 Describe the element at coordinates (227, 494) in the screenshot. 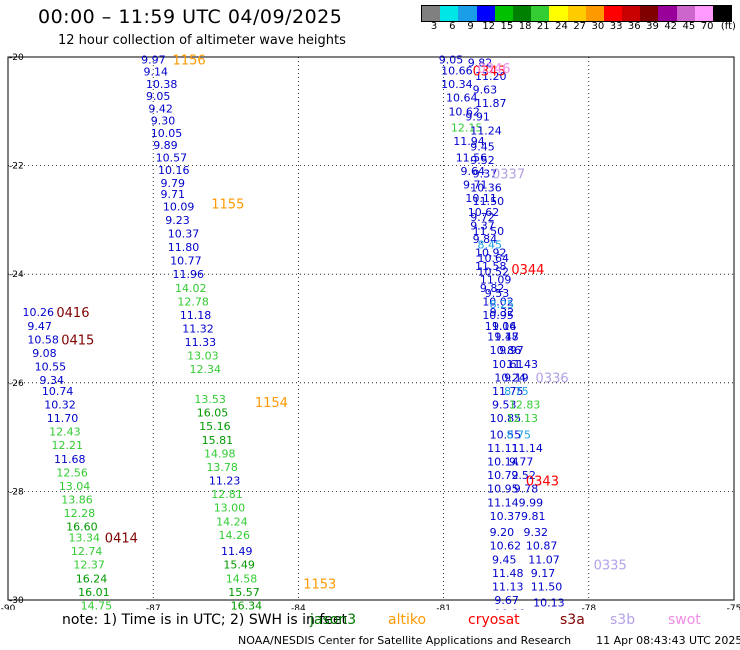

I see `swh-value-label: 12.81` at that location.